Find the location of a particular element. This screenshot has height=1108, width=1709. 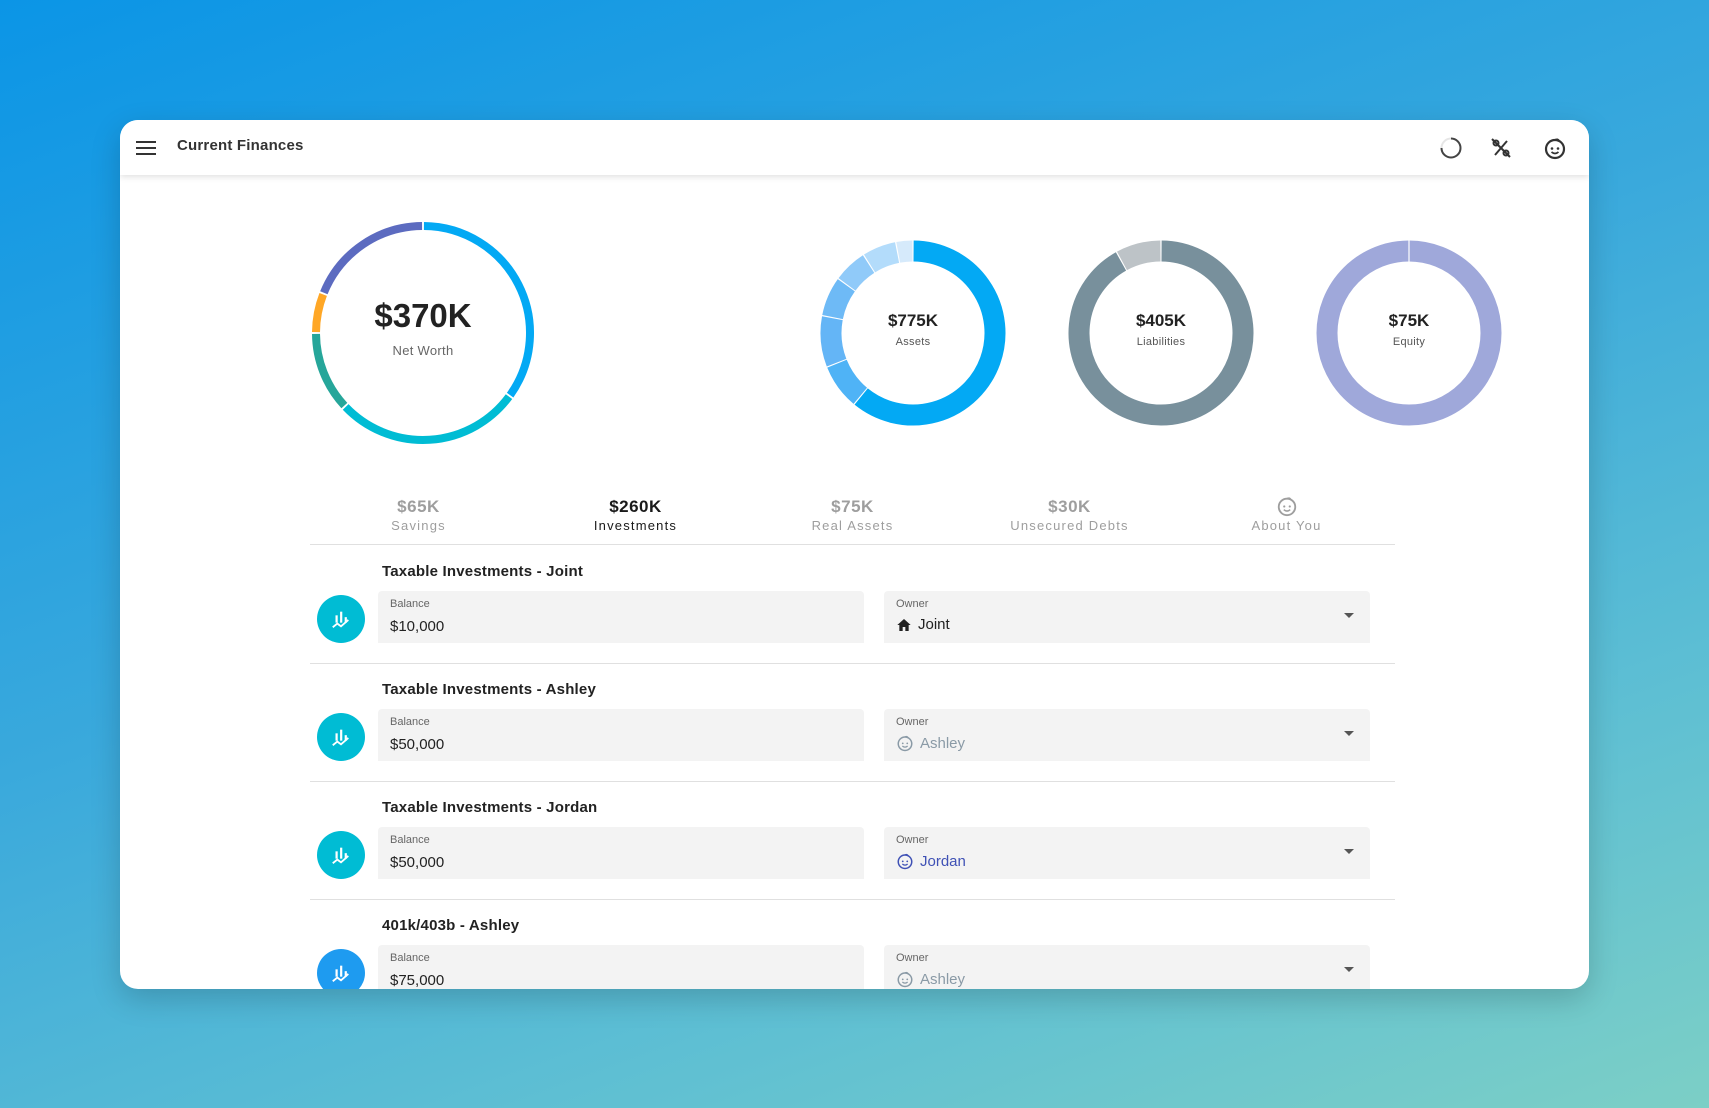

tab-savings: $65K Savings is located at coordinates (418, 515).